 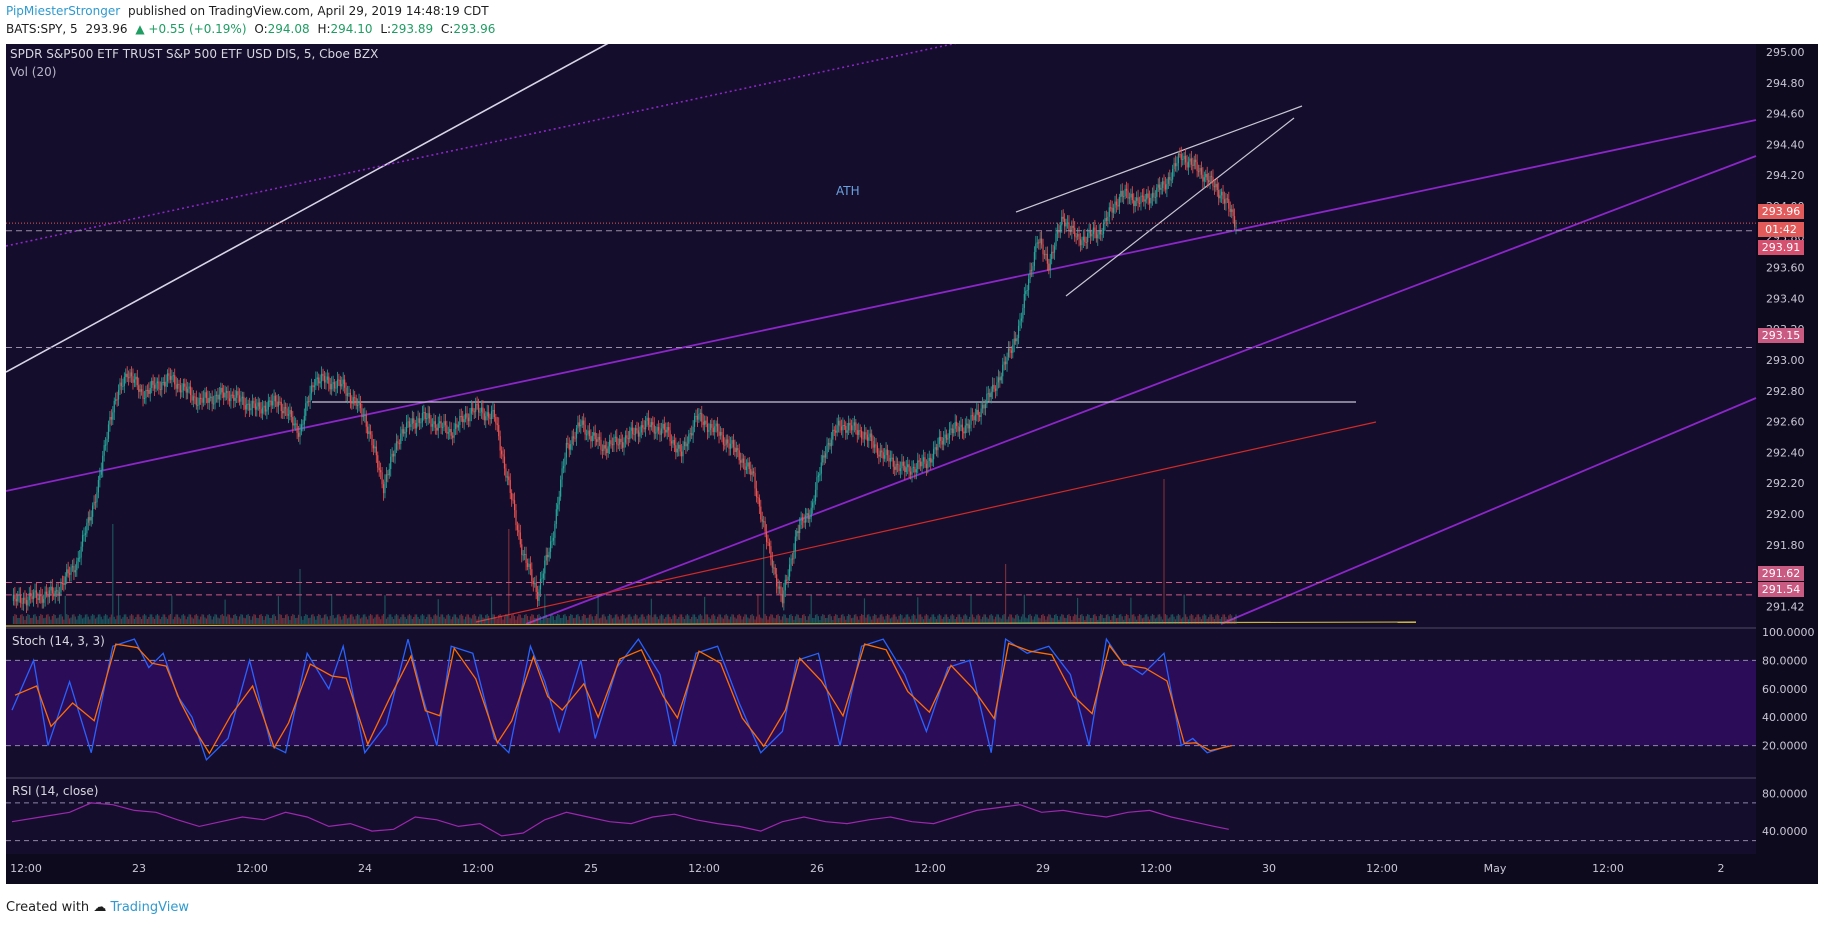 What do you see at coordinates (1788, 632) in the screenshot?
I see `stoch-tick-label: 100.0000` at bounding box center [1788, 632].